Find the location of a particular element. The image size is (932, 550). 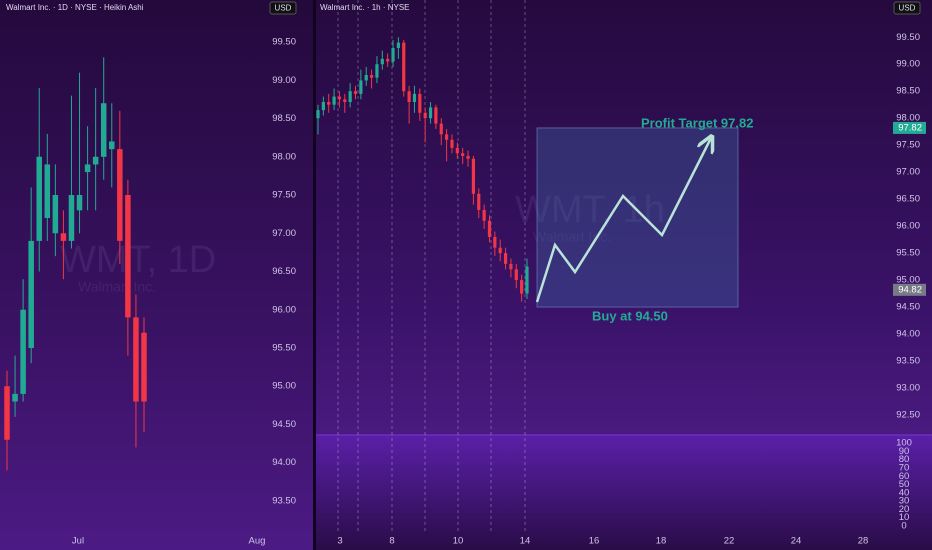

x-tick-label: 22 is located at coordinates (729, 541).